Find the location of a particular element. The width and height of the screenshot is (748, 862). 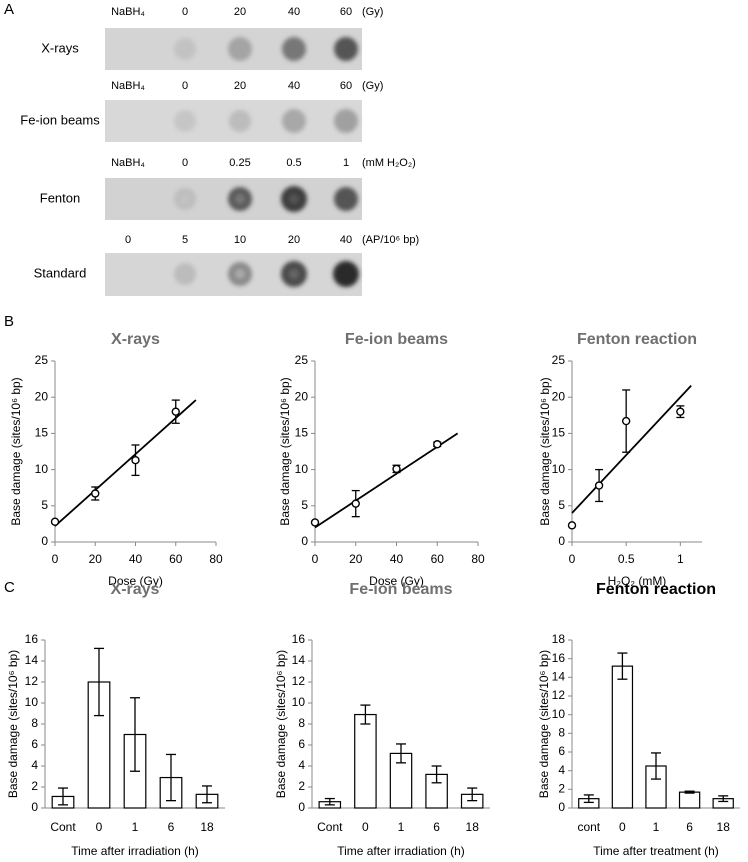

x-tick-label: 40 is located at coordinates (397, 559).